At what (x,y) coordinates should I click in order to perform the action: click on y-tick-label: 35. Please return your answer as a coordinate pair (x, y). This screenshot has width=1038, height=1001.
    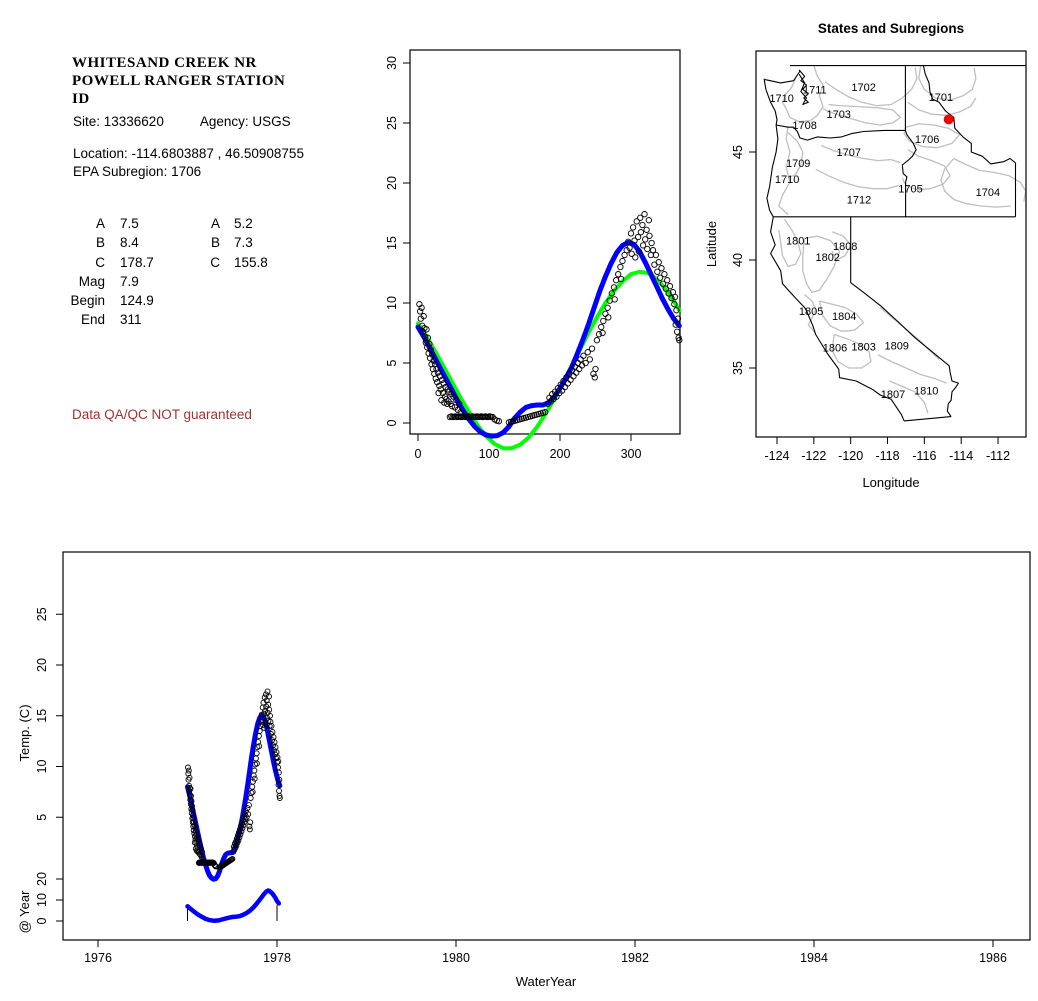
    Looking at the image, I should click on (738, 368).